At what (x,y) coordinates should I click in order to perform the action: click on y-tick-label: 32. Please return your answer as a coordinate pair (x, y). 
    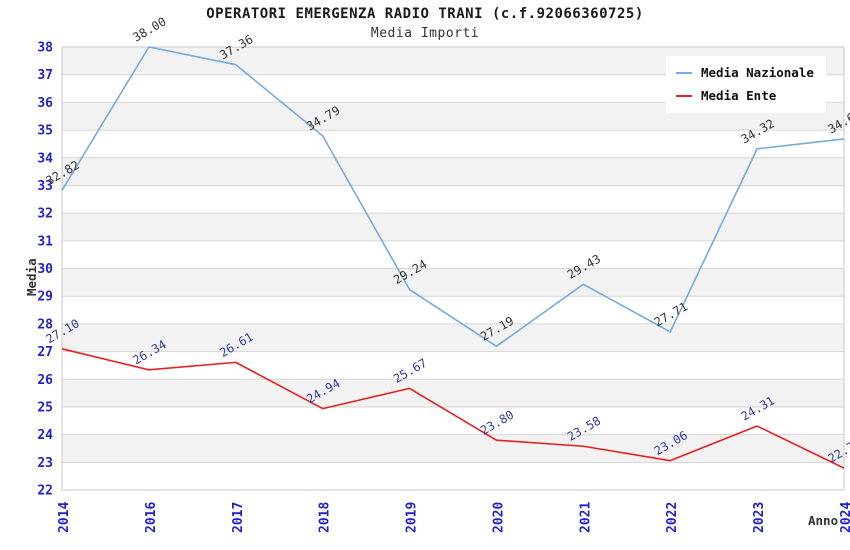
    Looking at the image, I should click on (45, 214).